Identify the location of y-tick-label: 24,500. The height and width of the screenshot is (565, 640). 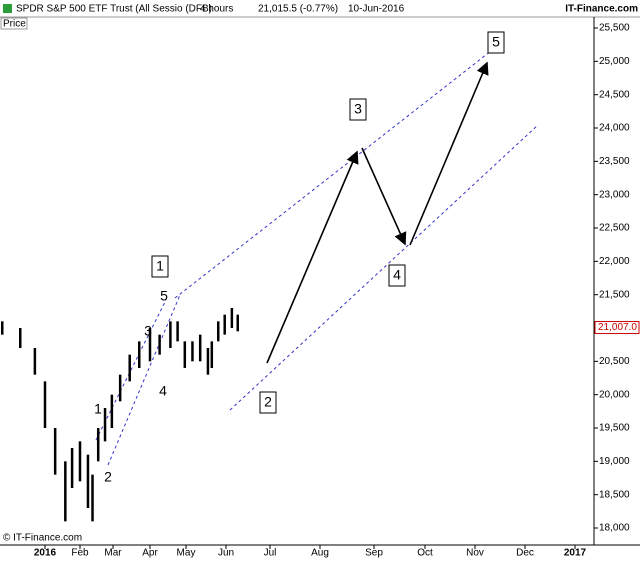
(614, 94).